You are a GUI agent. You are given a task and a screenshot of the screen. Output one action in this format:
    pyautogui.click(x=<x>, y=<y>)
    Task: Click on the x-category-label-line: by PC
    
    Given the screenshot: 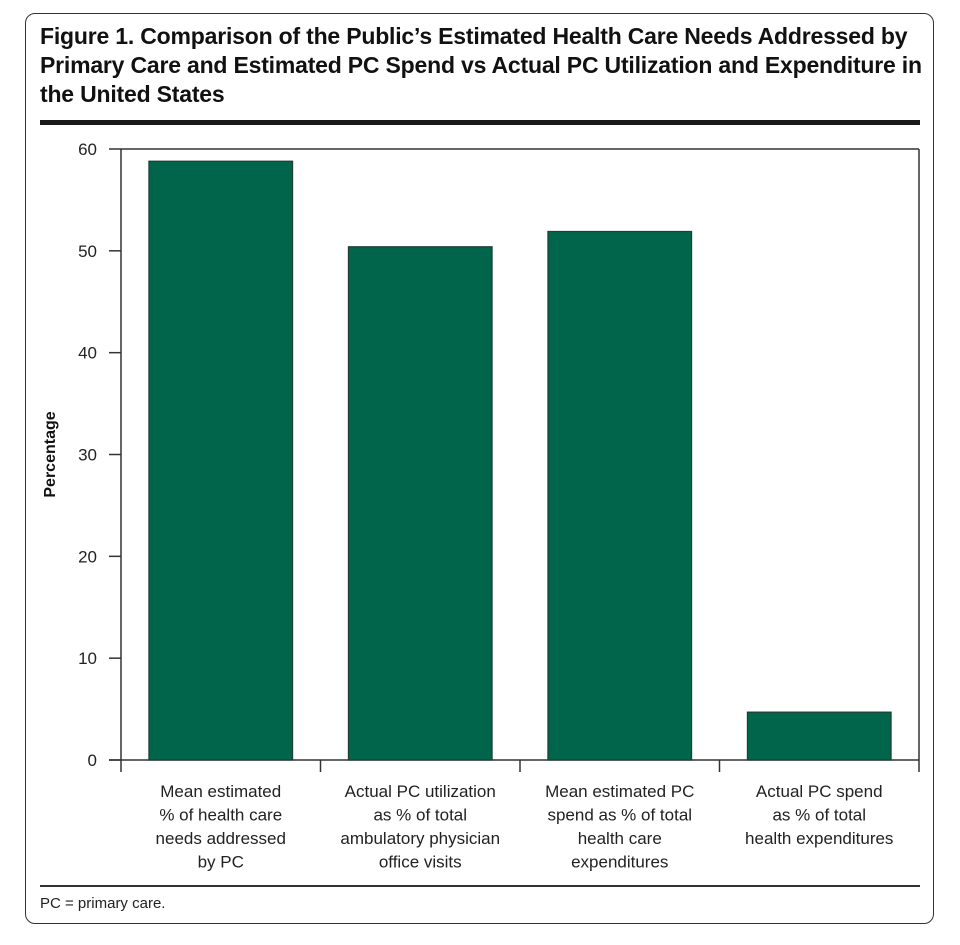 What is the action you would take?
    pyautogui.click(x=221, y=862)
    